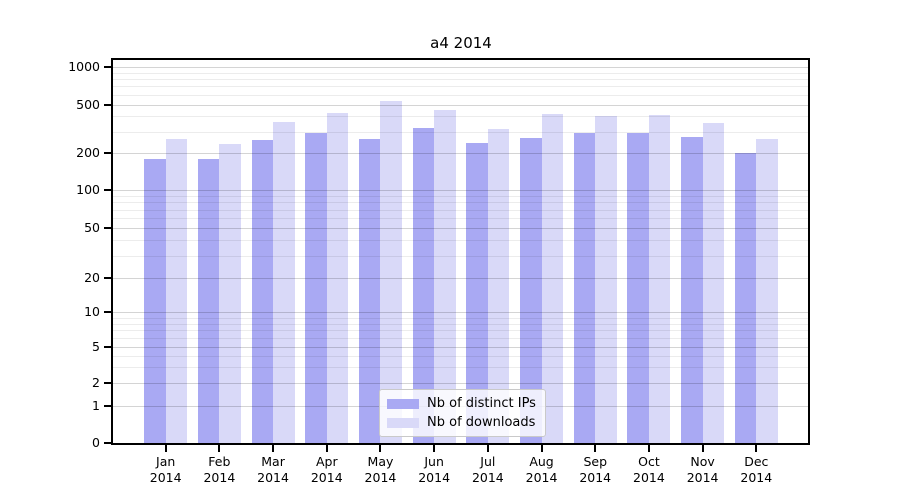 The width and height of the screenshot is (900, 500). What do you see at coordinates (84, 66) in the screenshot?
I see `y-tick-label: 1000` at bounding box center [84, 66].